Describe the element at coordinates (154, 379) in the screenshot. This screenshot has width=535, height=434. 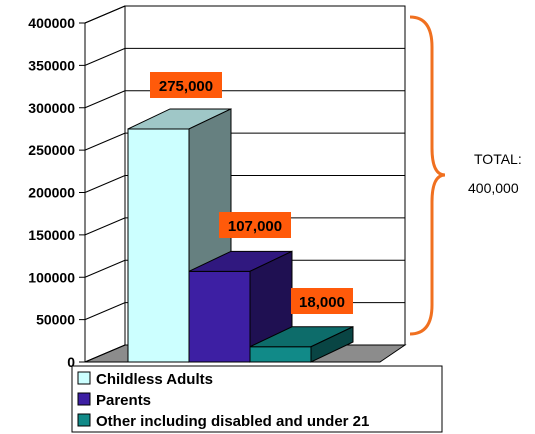
I see `legend-label: Childless Adults` at that location.